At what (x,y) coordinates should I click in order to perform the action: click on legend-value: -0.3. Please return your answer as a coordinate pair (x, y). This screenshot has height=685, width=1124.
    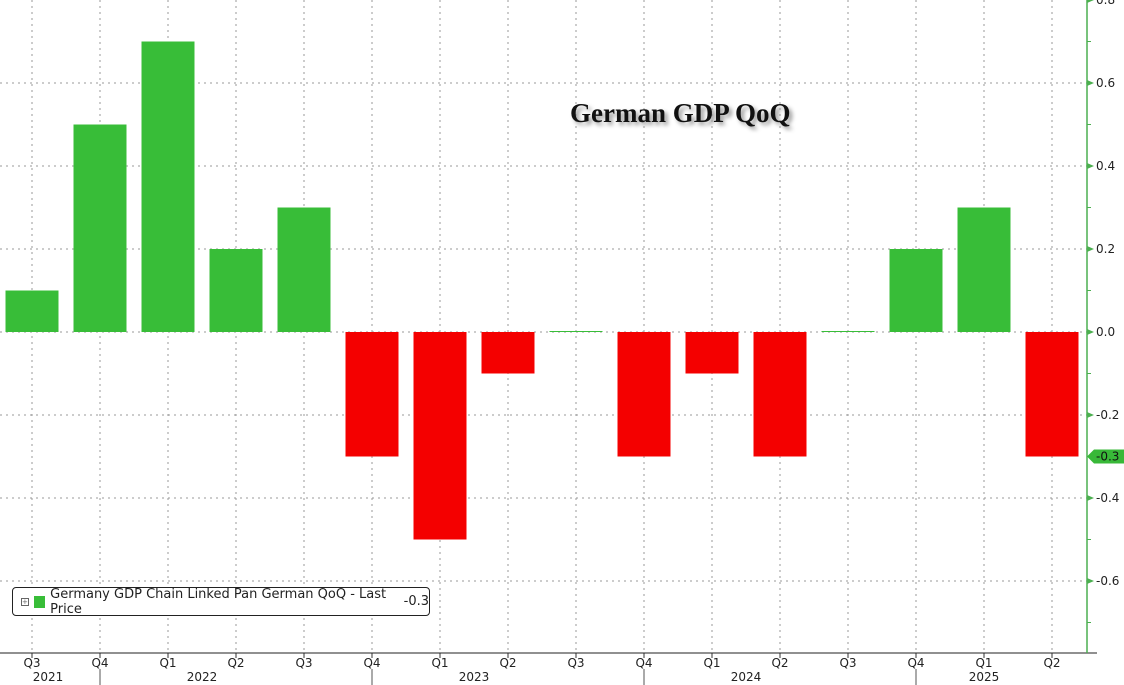
    Looking at the image, I should click on (416, 601).